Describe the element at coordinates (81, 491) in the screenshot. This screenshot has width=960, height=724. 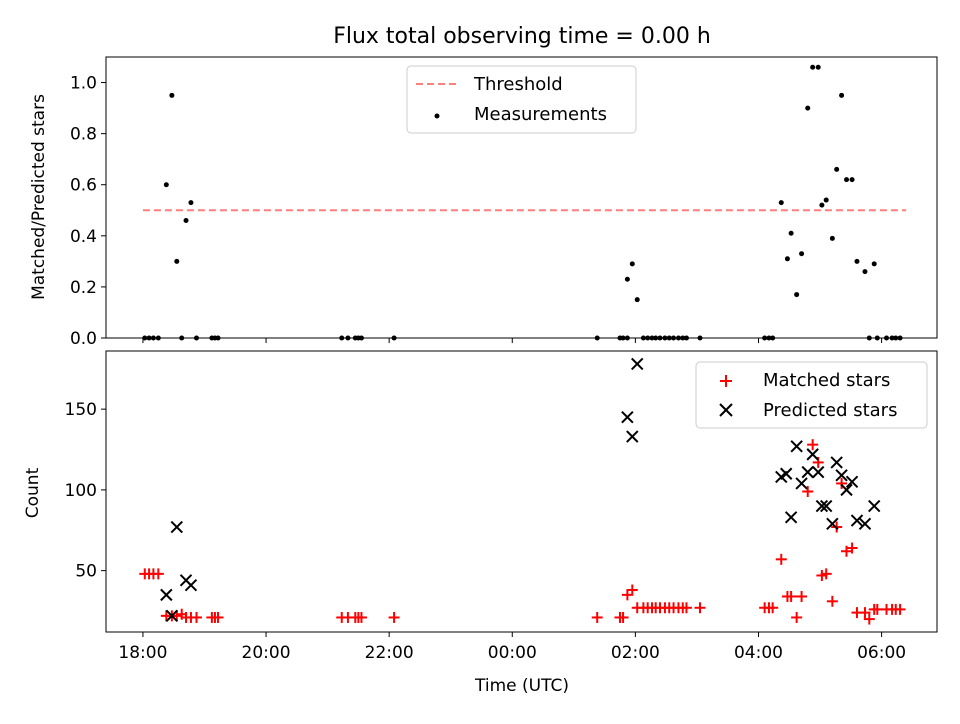
I see `bottom-y-tick-label: 100` at that location.